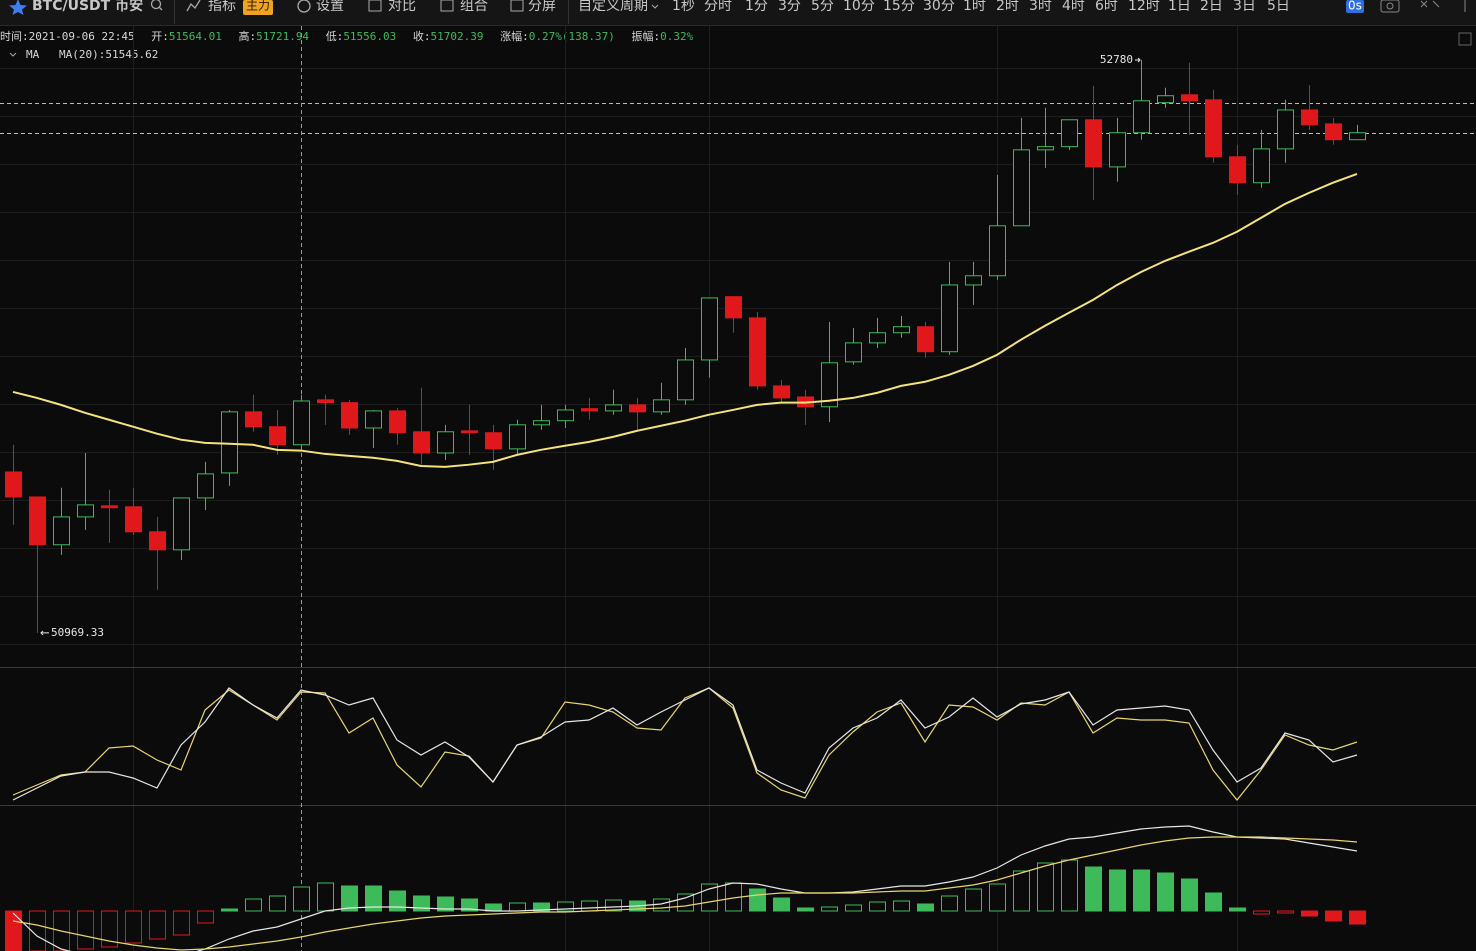  Describe the element at coordinates (1116, 59) in the screenshot. I see `max-price-label: 52780` at that location.